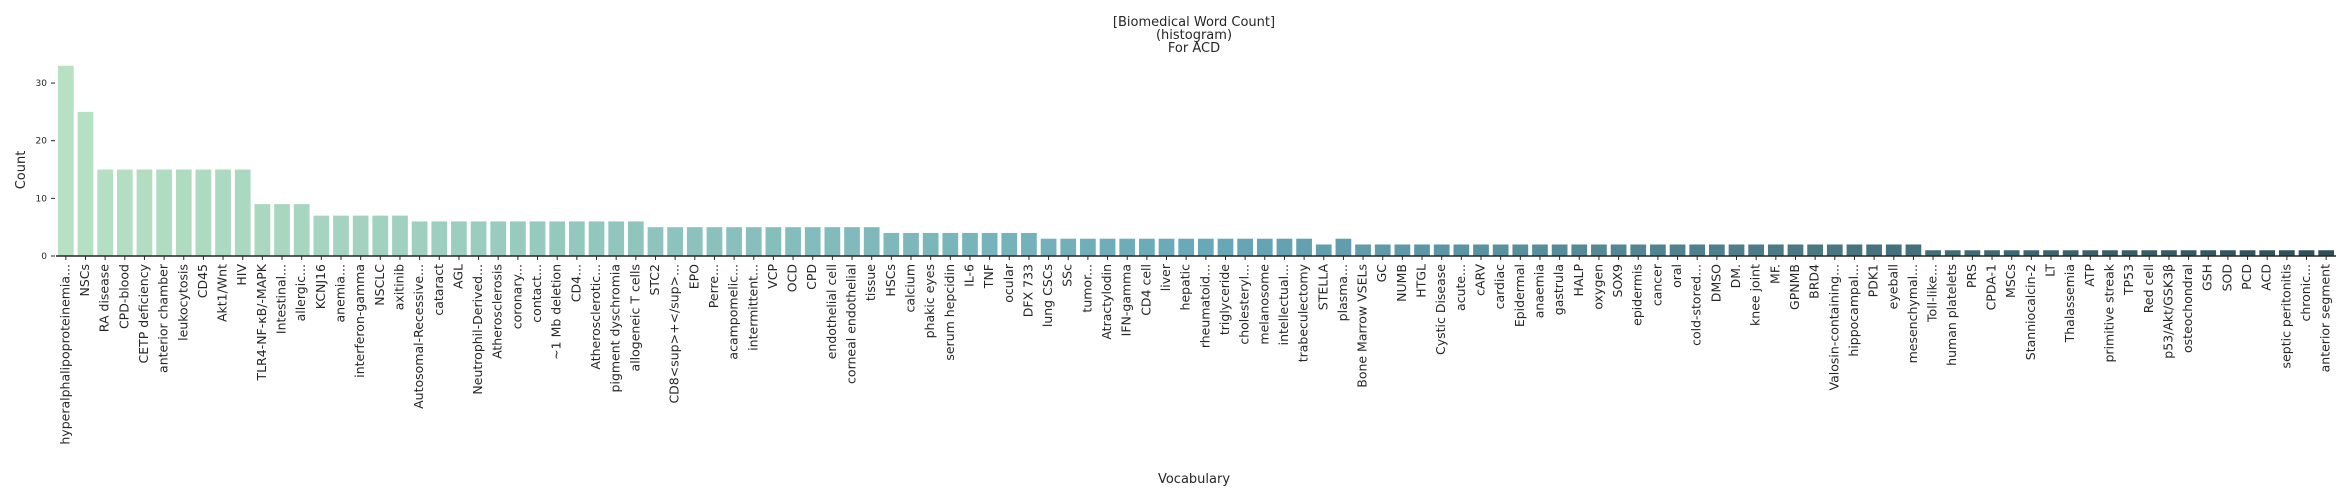 The image size is (2340, 504). What do you see at coordinates (890, 280) in the screenshot?
I see `x-category-label: HSCs` at bounding box center [890, 280].